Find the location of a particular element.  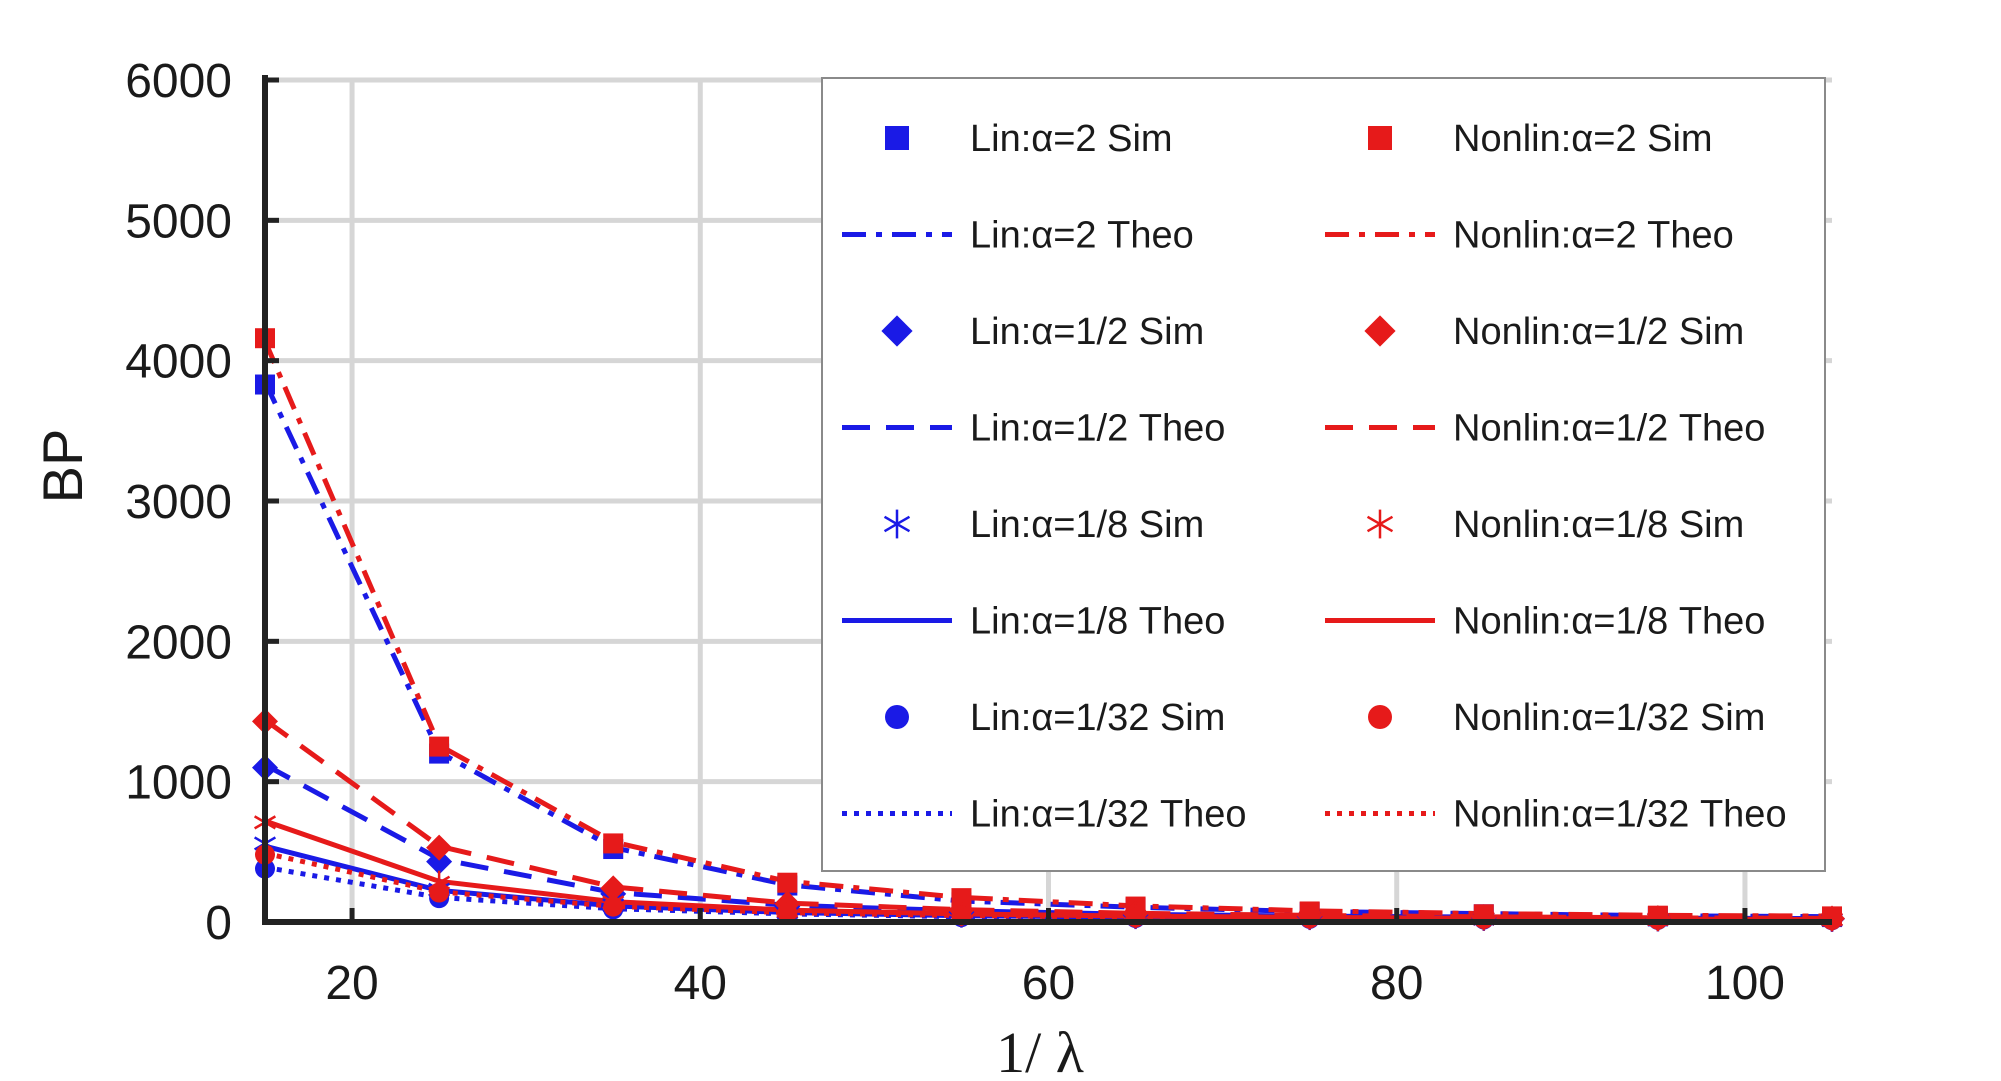

legend-marker-nonlin-alpha-2-sim is located at coordinates (1380, 138).